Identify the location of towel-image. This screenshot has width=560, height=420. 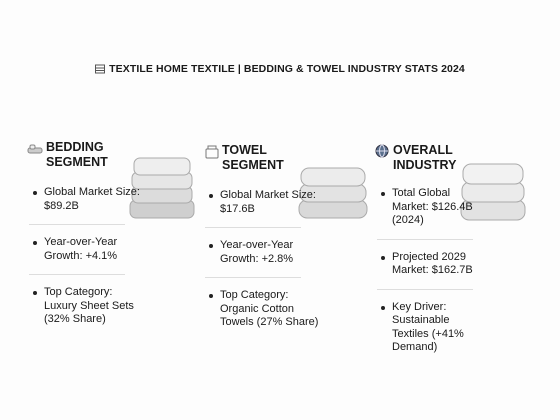
(333, 193).